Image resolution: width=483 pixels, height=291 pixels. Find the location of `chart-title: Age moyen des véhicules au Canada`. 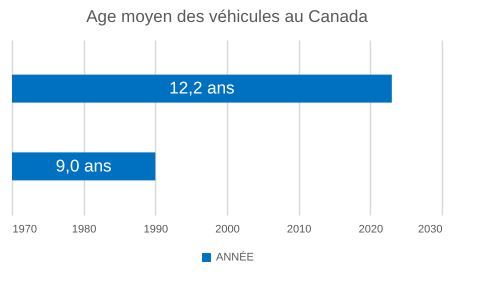

chart-title: Age moyen des véhicules au Canada is located at coordinates (227, 16).